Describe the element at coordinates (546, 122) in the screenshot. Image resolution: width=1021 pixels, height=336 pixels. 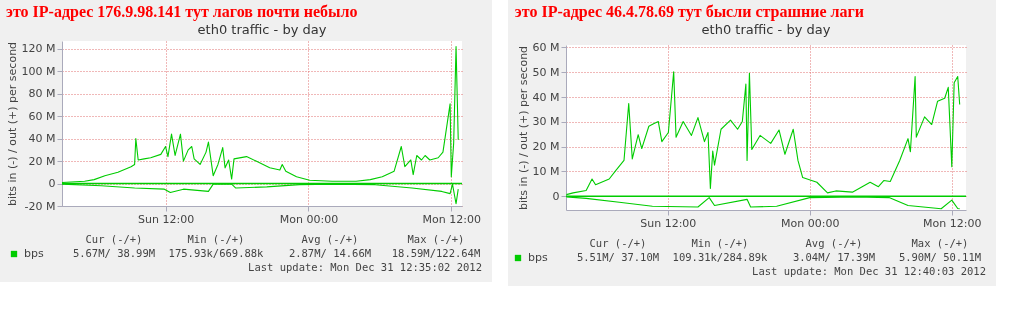
I see `y-tick-label: 30 M` at that location.